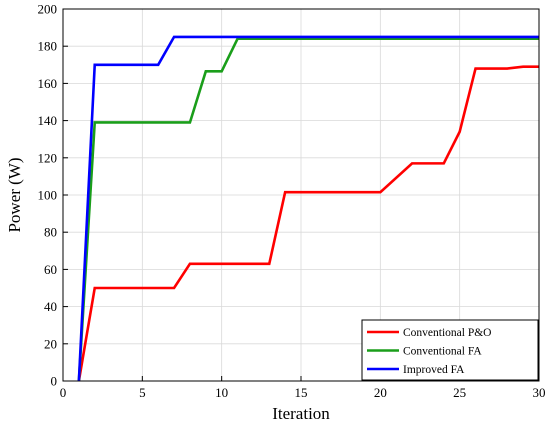 This screenshot has width=550, height=428. What do you see at coordinates (48, 157) in the screenshot?
I see `y-tick-label-120: 120` at bounding box center [48, 157].